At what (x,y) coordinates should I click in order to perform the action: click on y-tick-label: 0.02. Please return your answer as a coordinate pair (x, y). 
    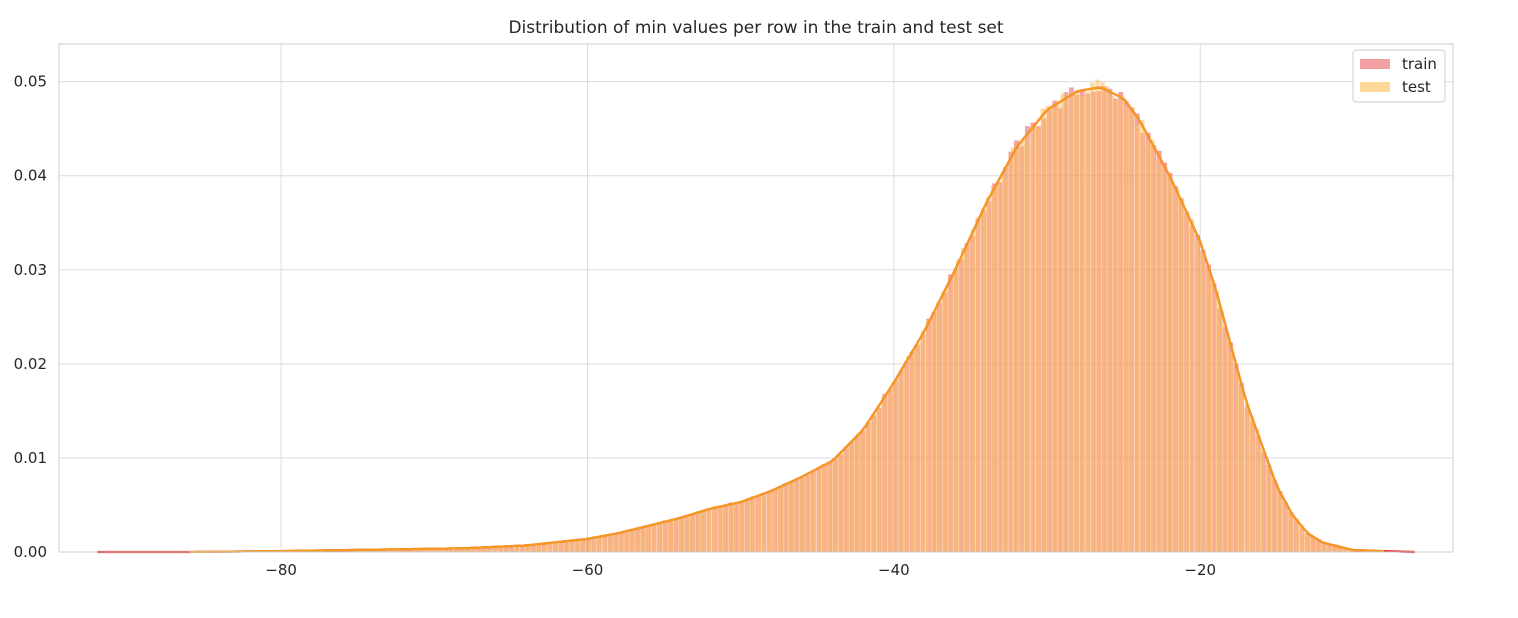
    Looking at the image, I should click on (30, 364).